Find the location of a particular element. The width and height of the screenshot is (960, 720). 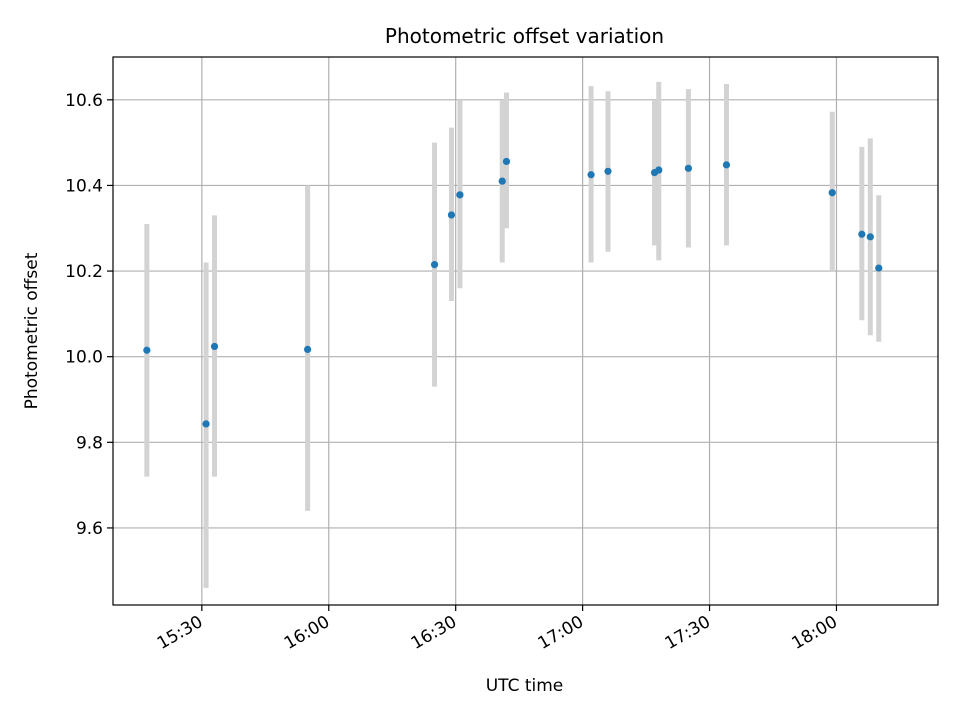

y-tick-label: 10.0 is located at coordinates (84, 358).